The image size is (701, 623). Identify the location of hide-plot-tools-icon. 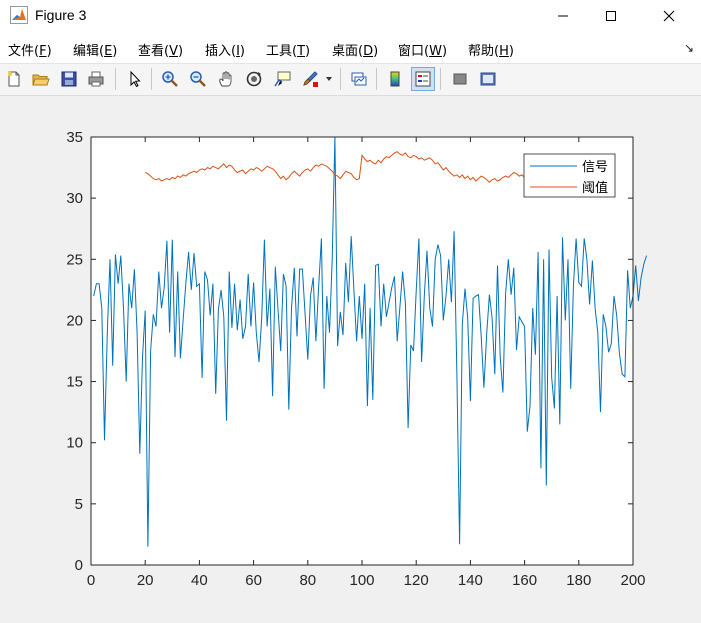
(460, 79).